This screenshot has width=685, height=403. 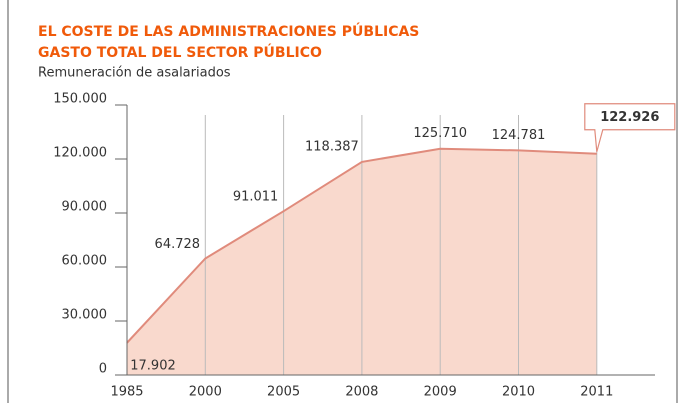 I want to click on y-tick-label: 0, so click(x=103, y=369).